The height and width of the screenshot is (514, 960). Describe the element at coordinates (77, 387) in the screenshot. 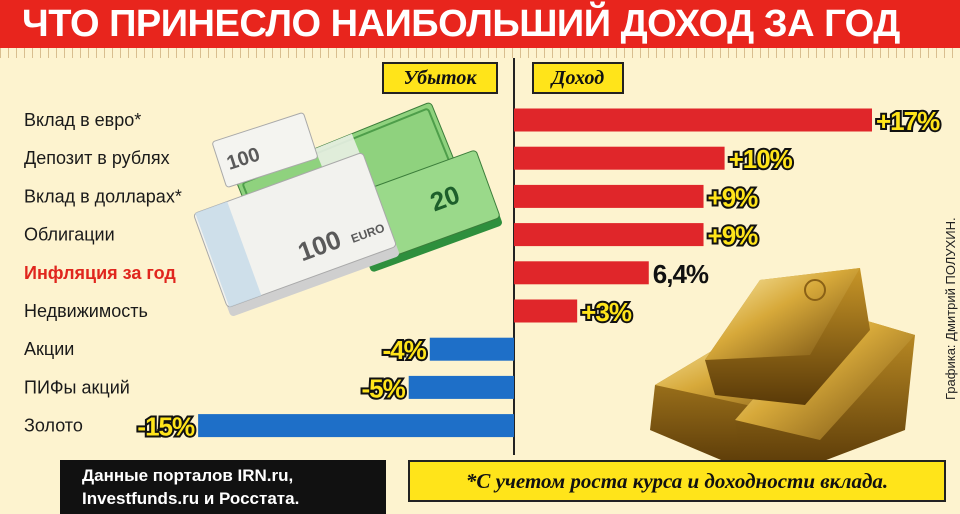

I see `category-label: ПИФы акций` at that location.